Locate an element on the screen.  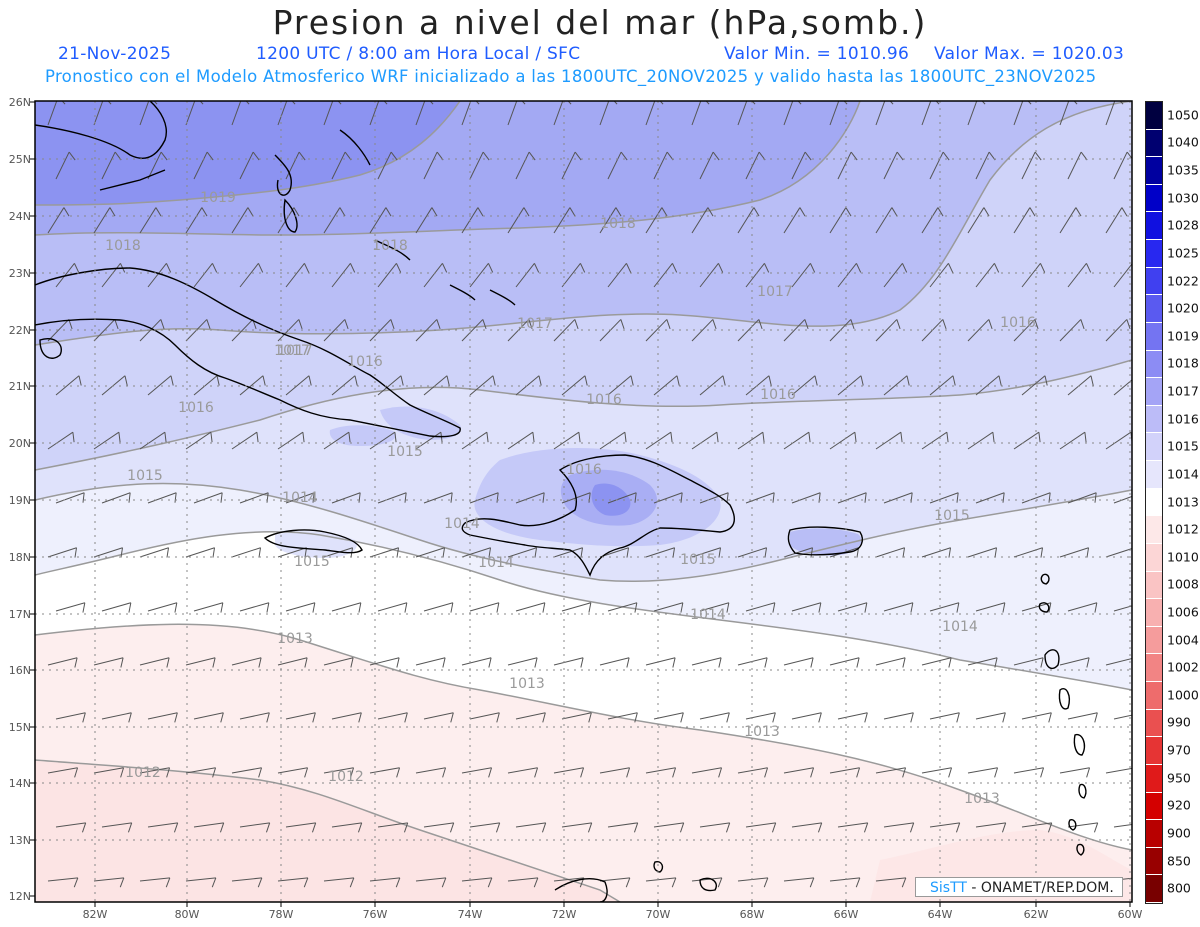
color-legend is located at coordinates (1154, 502).